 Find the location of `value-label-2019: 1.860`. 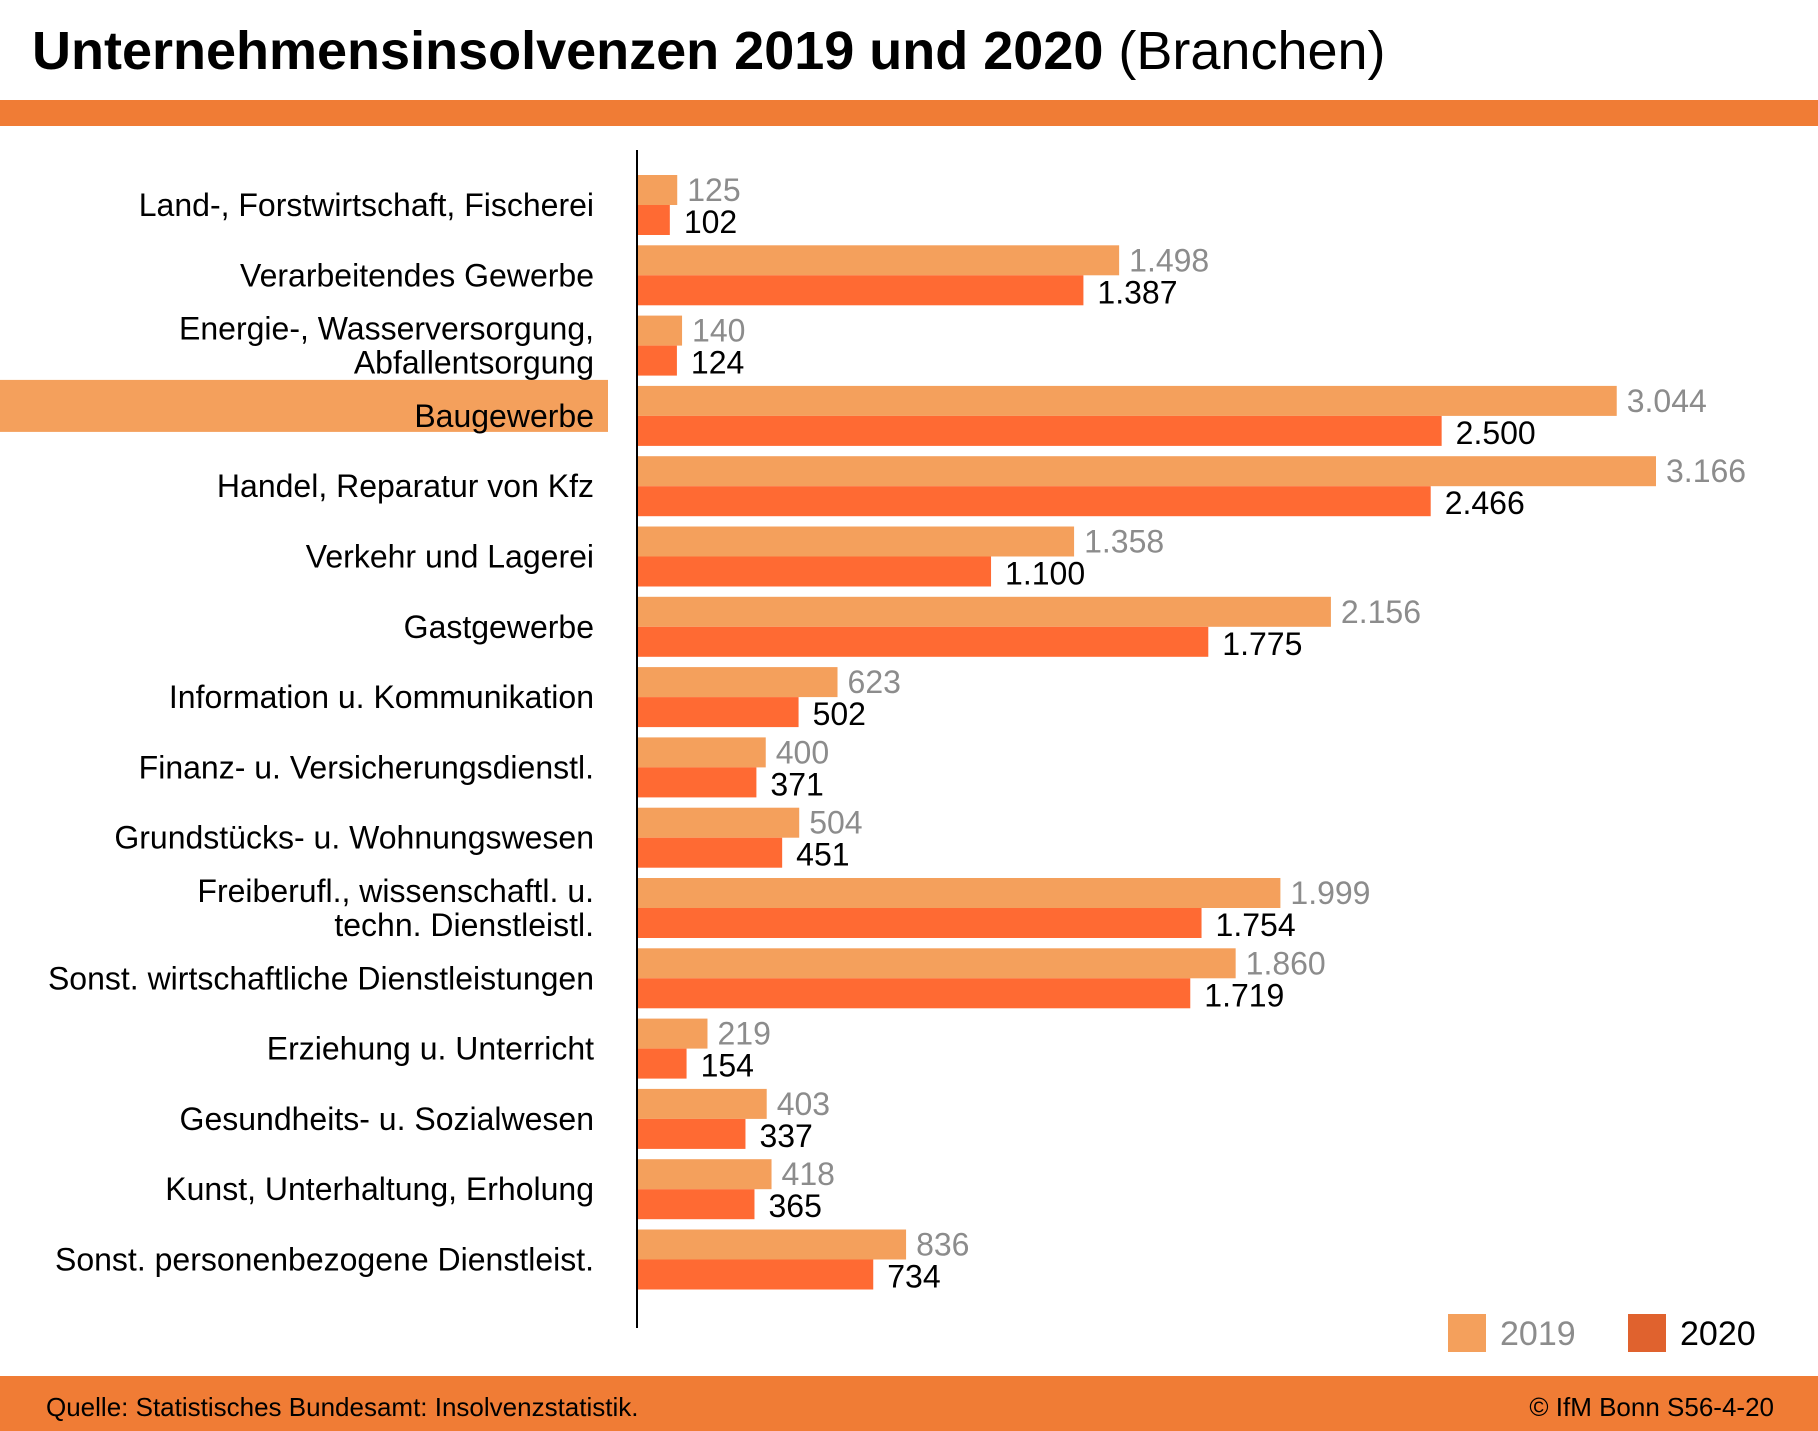

value-label-2019: 1.860 is located at coordinates (1286, 963).